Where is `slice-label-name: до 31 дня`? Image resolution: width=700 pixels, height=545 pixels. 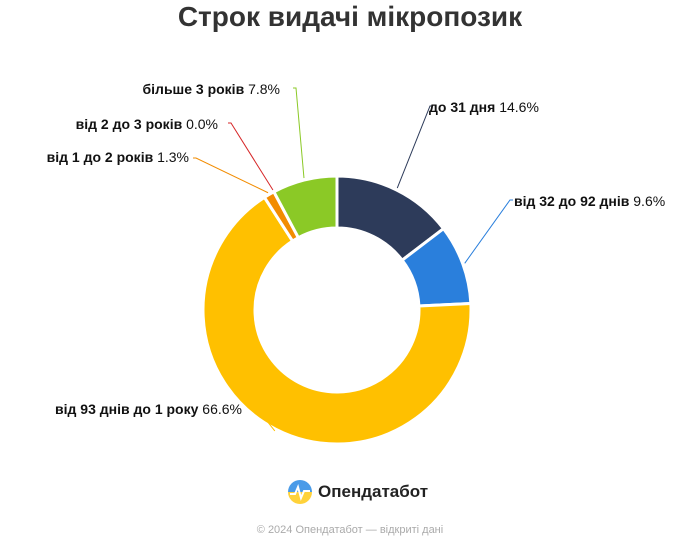
slice-label-name: до 31 дня is located at coordinates (464, 107).